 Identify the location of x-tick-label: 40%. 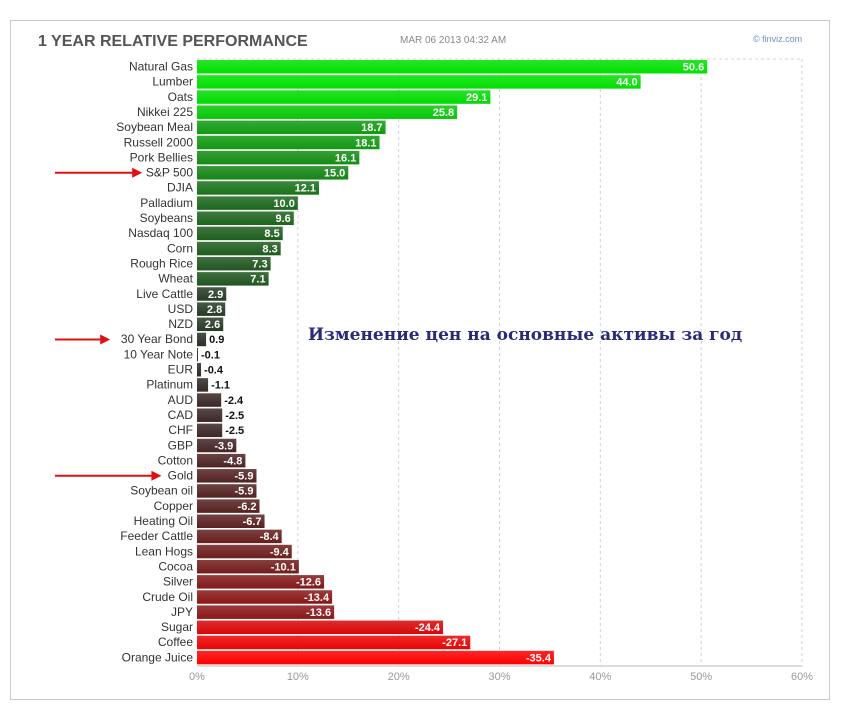
(600, 677).